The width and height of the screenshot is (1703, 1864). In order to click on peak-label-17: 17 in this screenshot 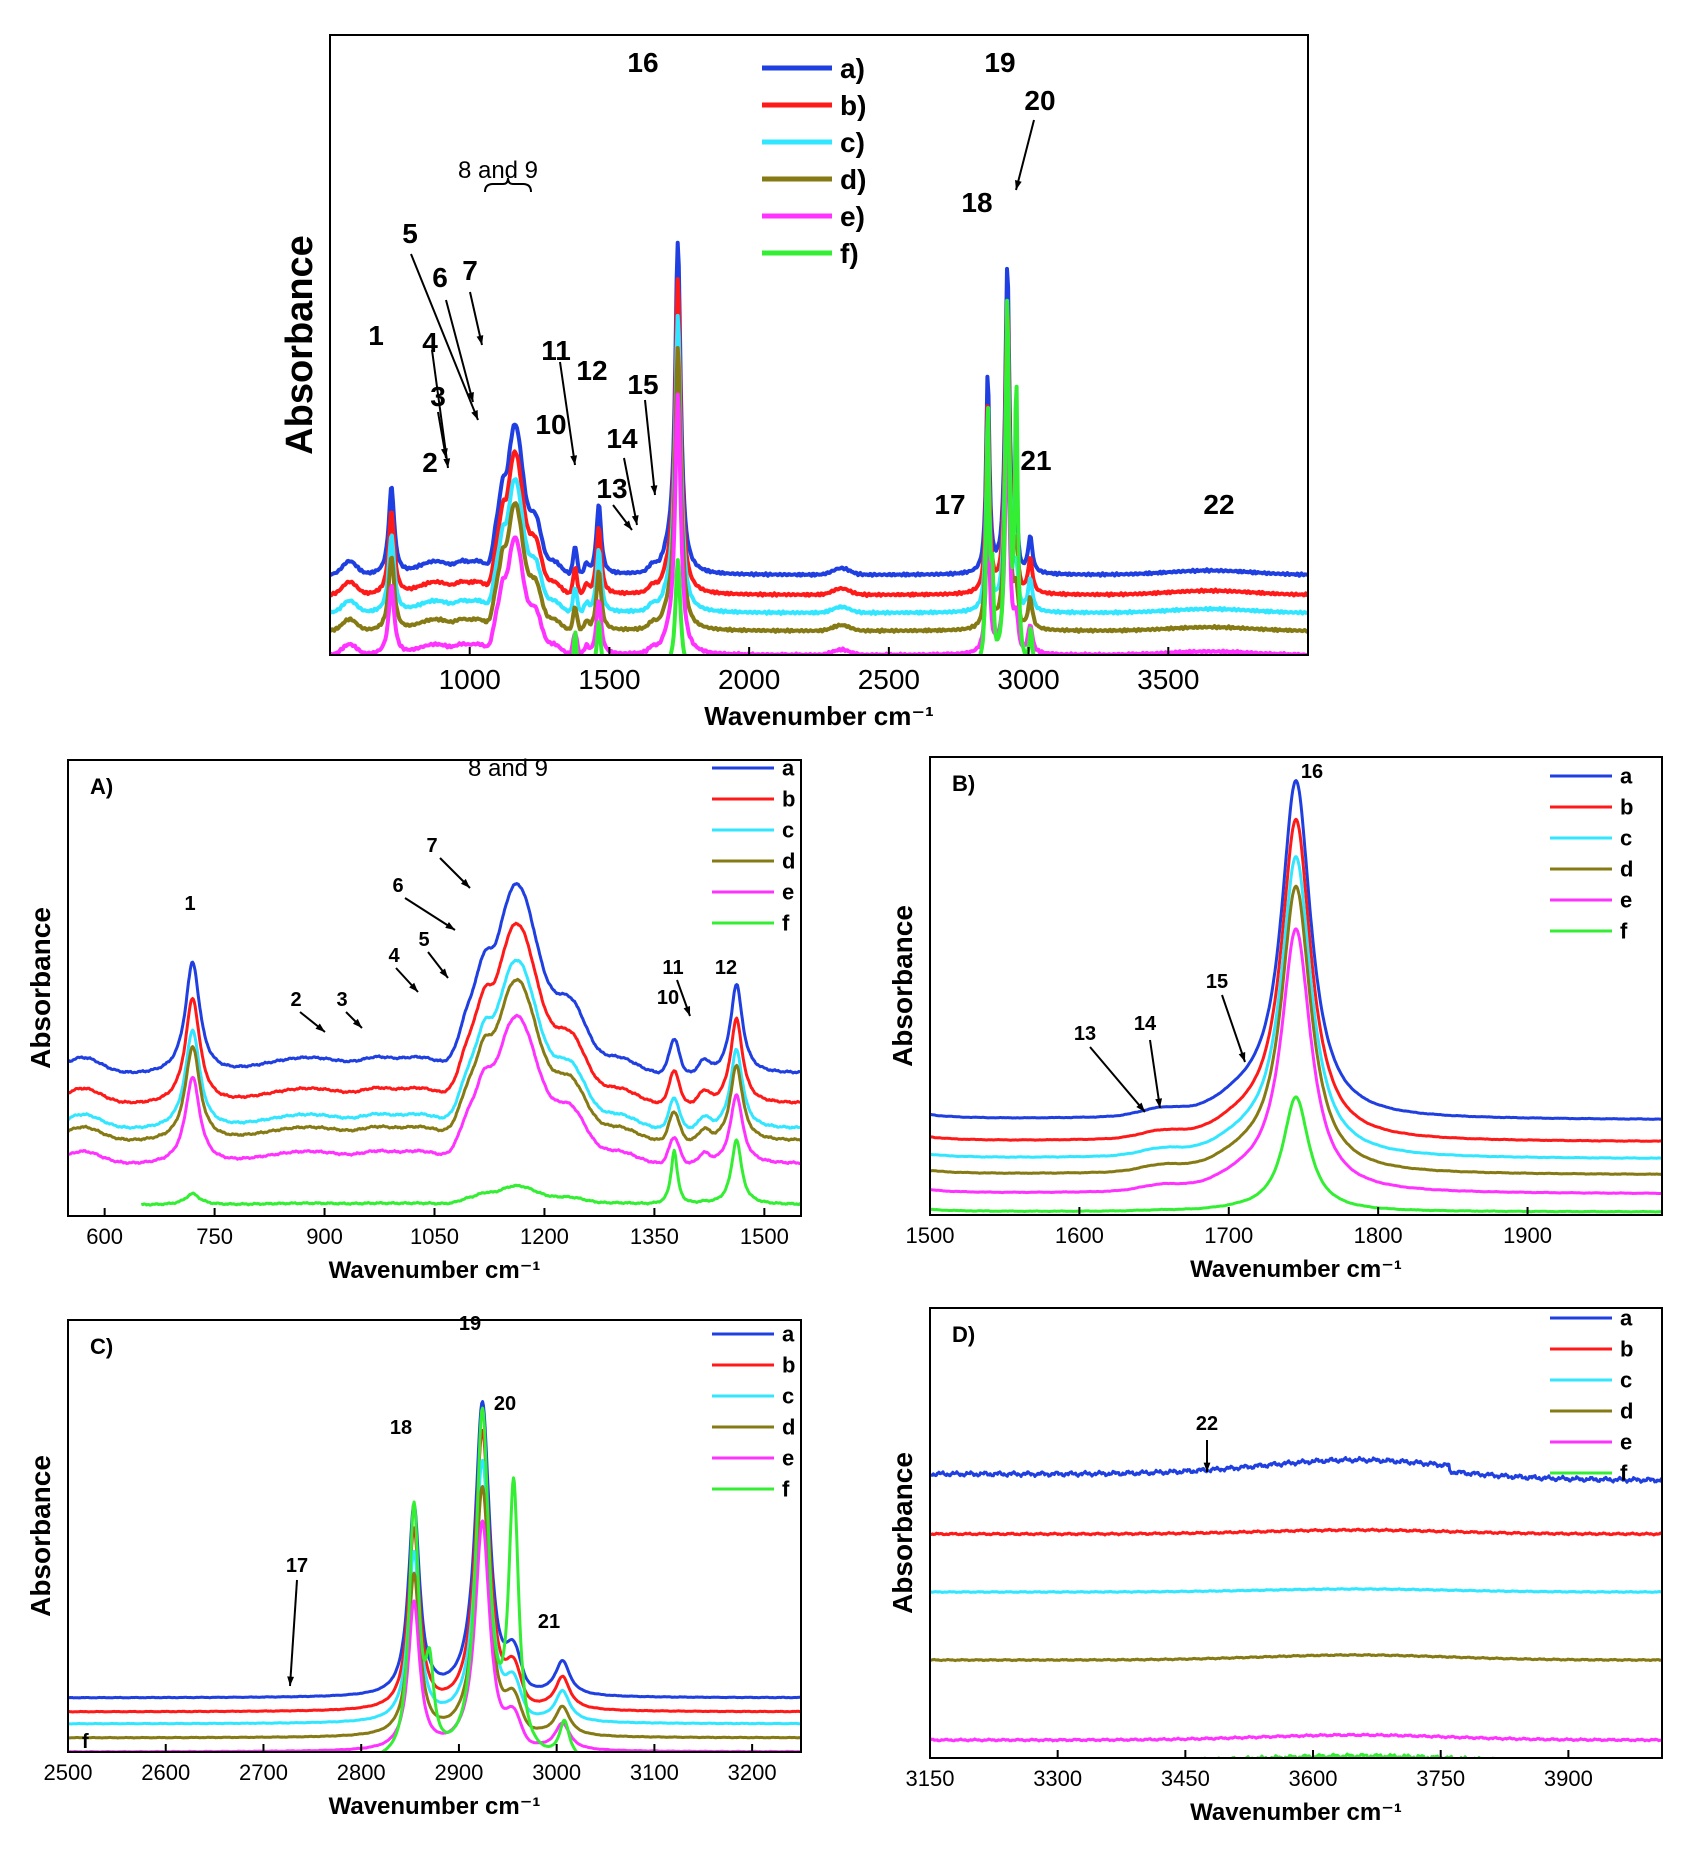, I will do `click(949, 504)`.